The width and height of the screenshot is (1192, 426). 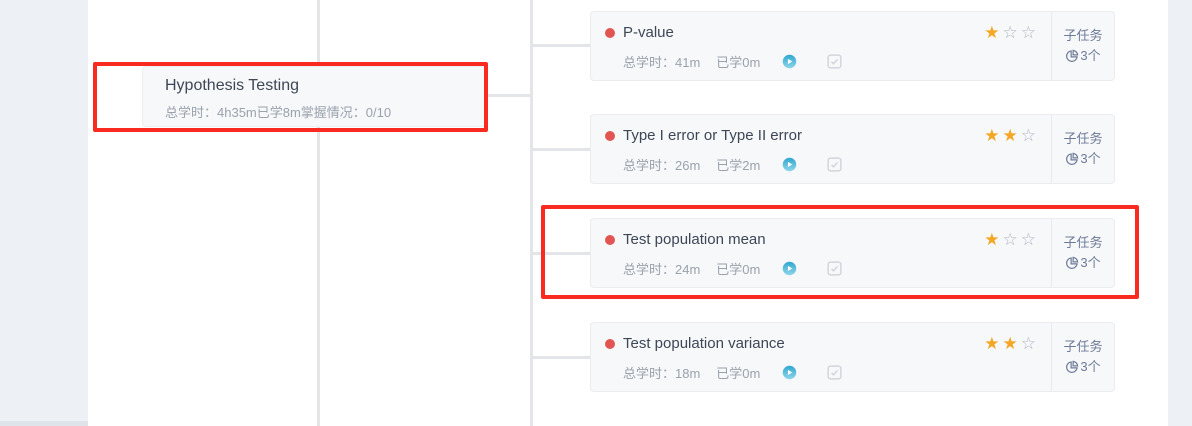 What do you see at coordinates (531, 213) in the screenshot?
I see `tree-trunk-line-right` at bounding box center [531, 213].